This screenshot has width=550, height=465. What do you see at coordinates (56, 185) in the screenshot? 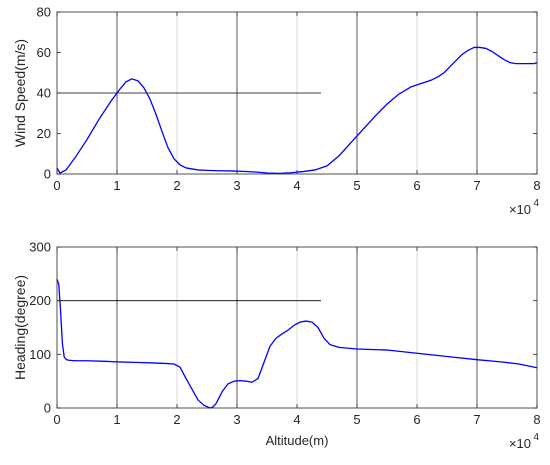
I see `wind-x-tick-label: 0` at bounding box center [56, 185].